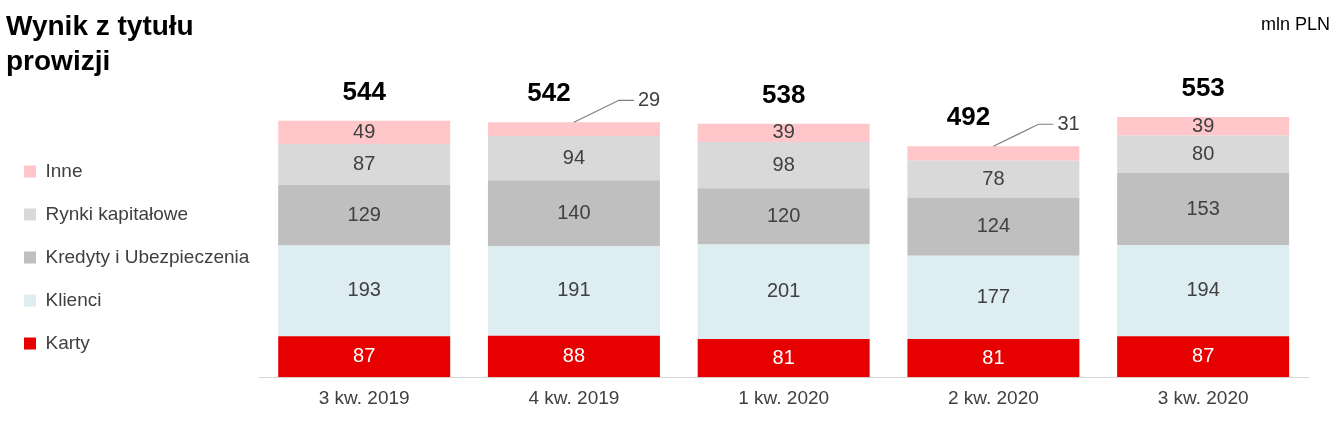 Image resolution: width=1338 pixels, height=425 pixels. What do you see at coordinates (100, 43) in the screenshot?
I see `chart-title: Wynik z tytułu prowizji` at bounding box center [100, 43].